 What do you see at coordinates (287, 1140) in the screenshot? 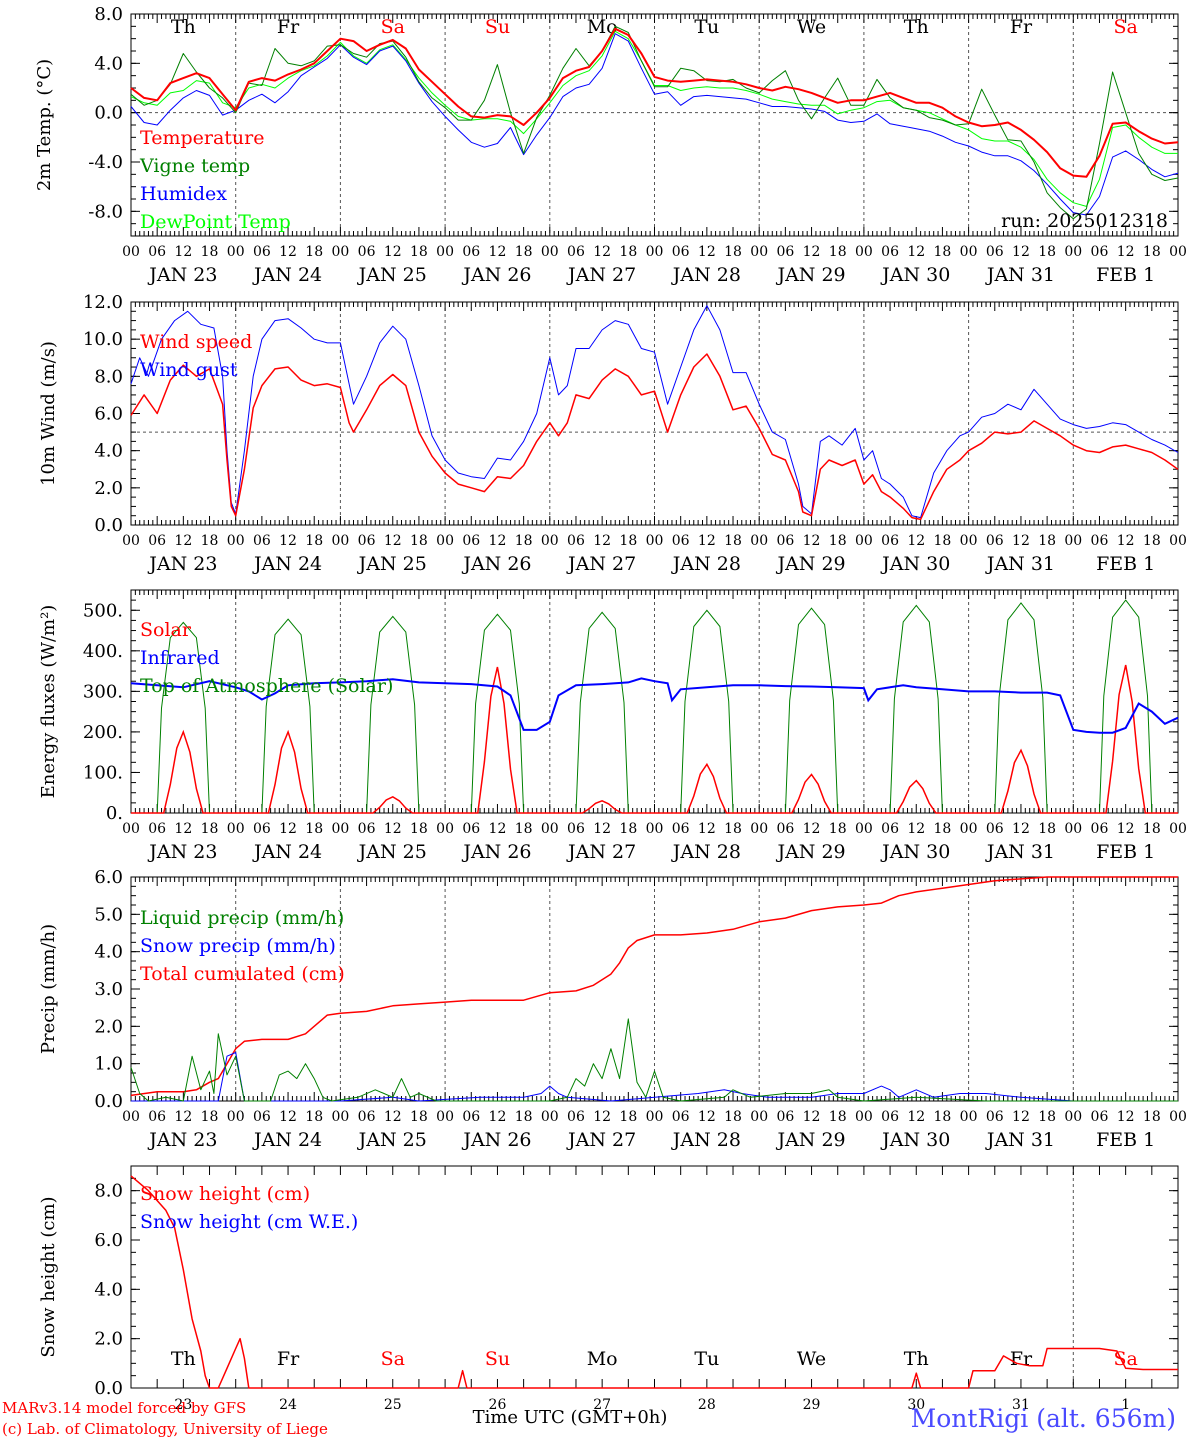
I see `date-label: JAN 24` at bounding box center [287, 1140].